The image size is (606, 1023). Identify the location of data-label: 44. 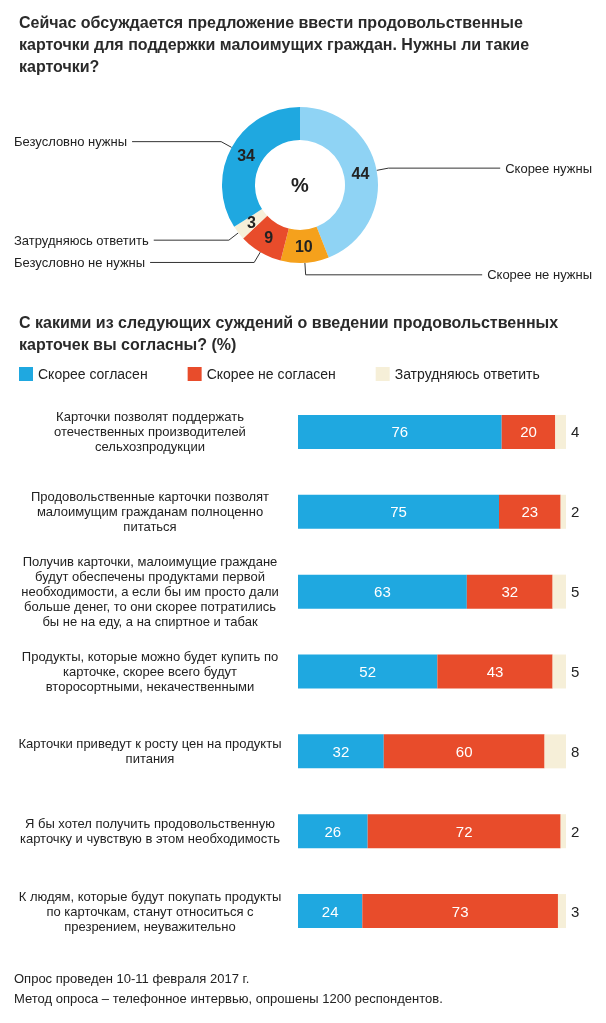
(360, 173).